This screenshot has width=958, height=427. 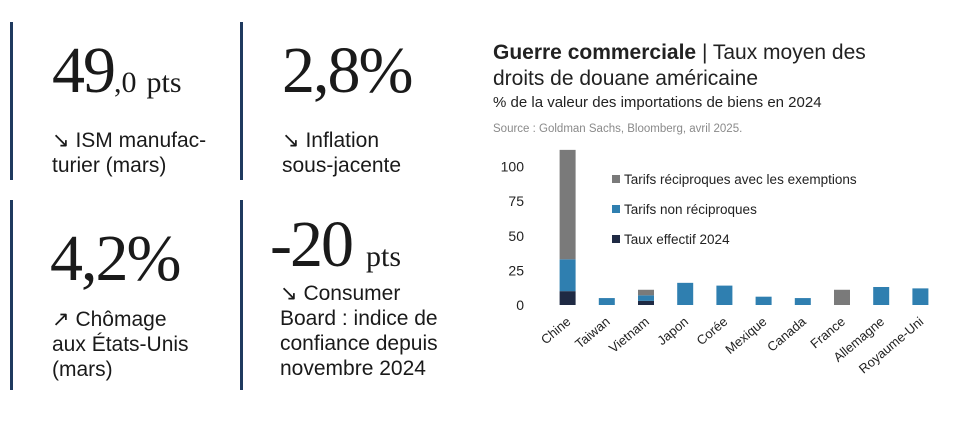 What do you see at coordinates (626, 78) in the screenshot?
I see `chart-title-line2: droits de douane américaine` at bounding box center [626, 78].